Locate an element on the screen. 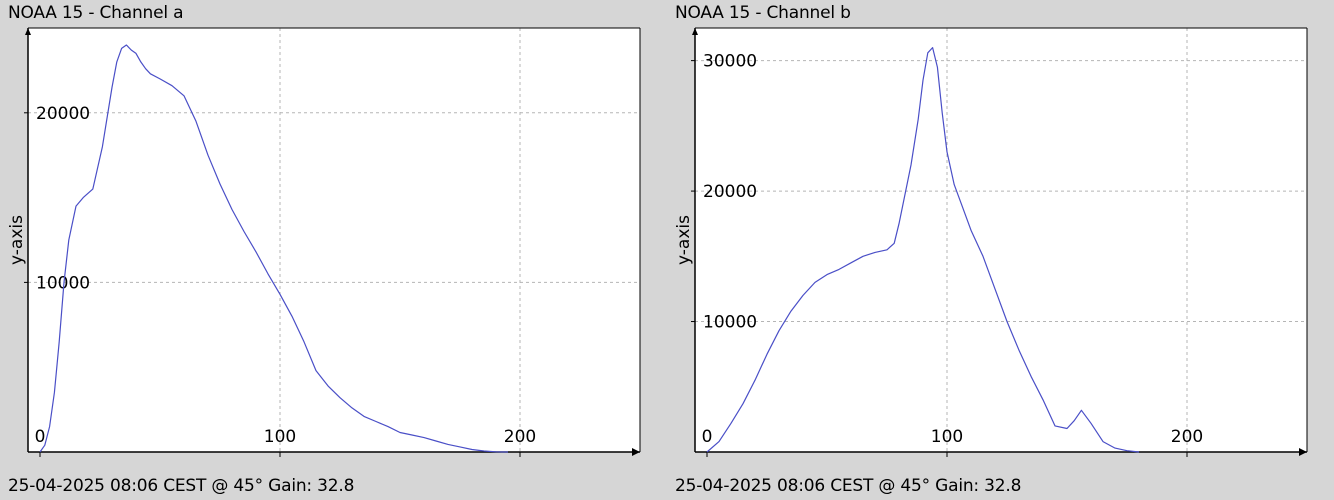  y-tick-label: 30000 is located at coordinates (730, 62).